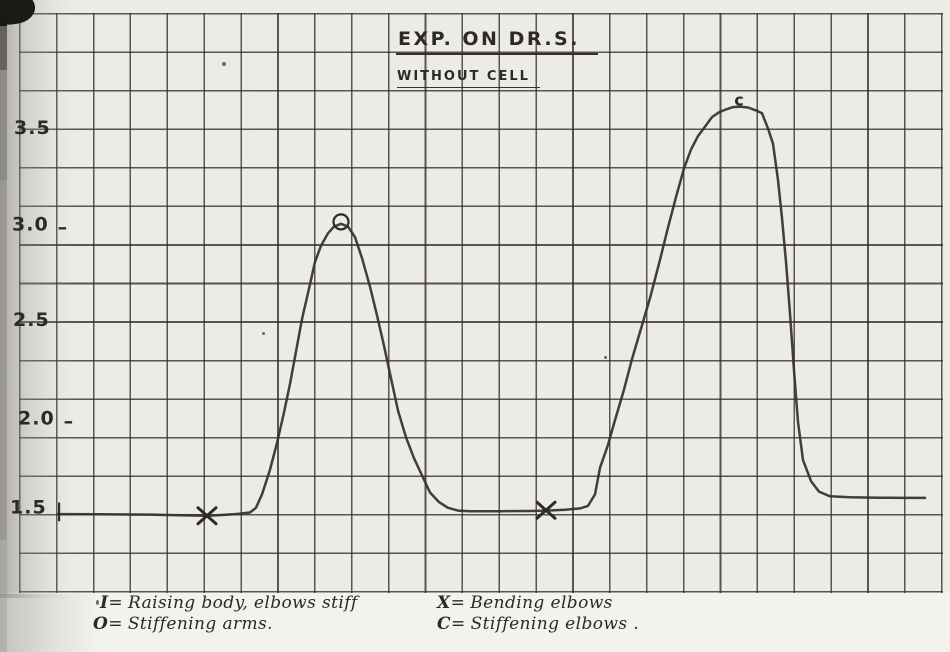  I want to click on page-bottom-margin, so click(475, 622).